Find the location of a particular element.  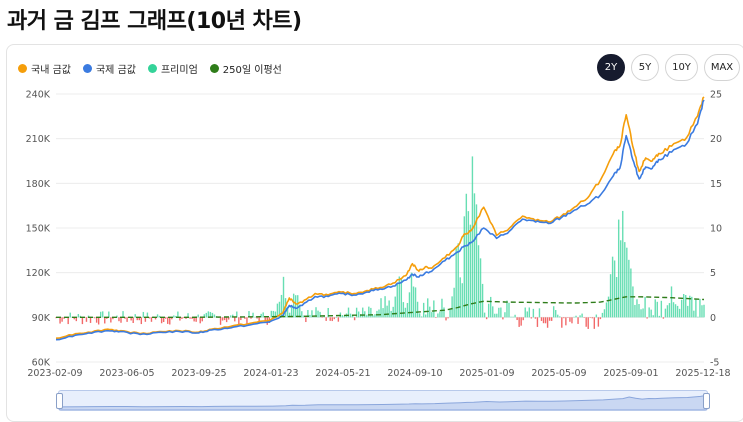

chart-legend: 국내 금값 국제 금값 프리미엄 250일 이평선 is located at coordinates (150, 68).